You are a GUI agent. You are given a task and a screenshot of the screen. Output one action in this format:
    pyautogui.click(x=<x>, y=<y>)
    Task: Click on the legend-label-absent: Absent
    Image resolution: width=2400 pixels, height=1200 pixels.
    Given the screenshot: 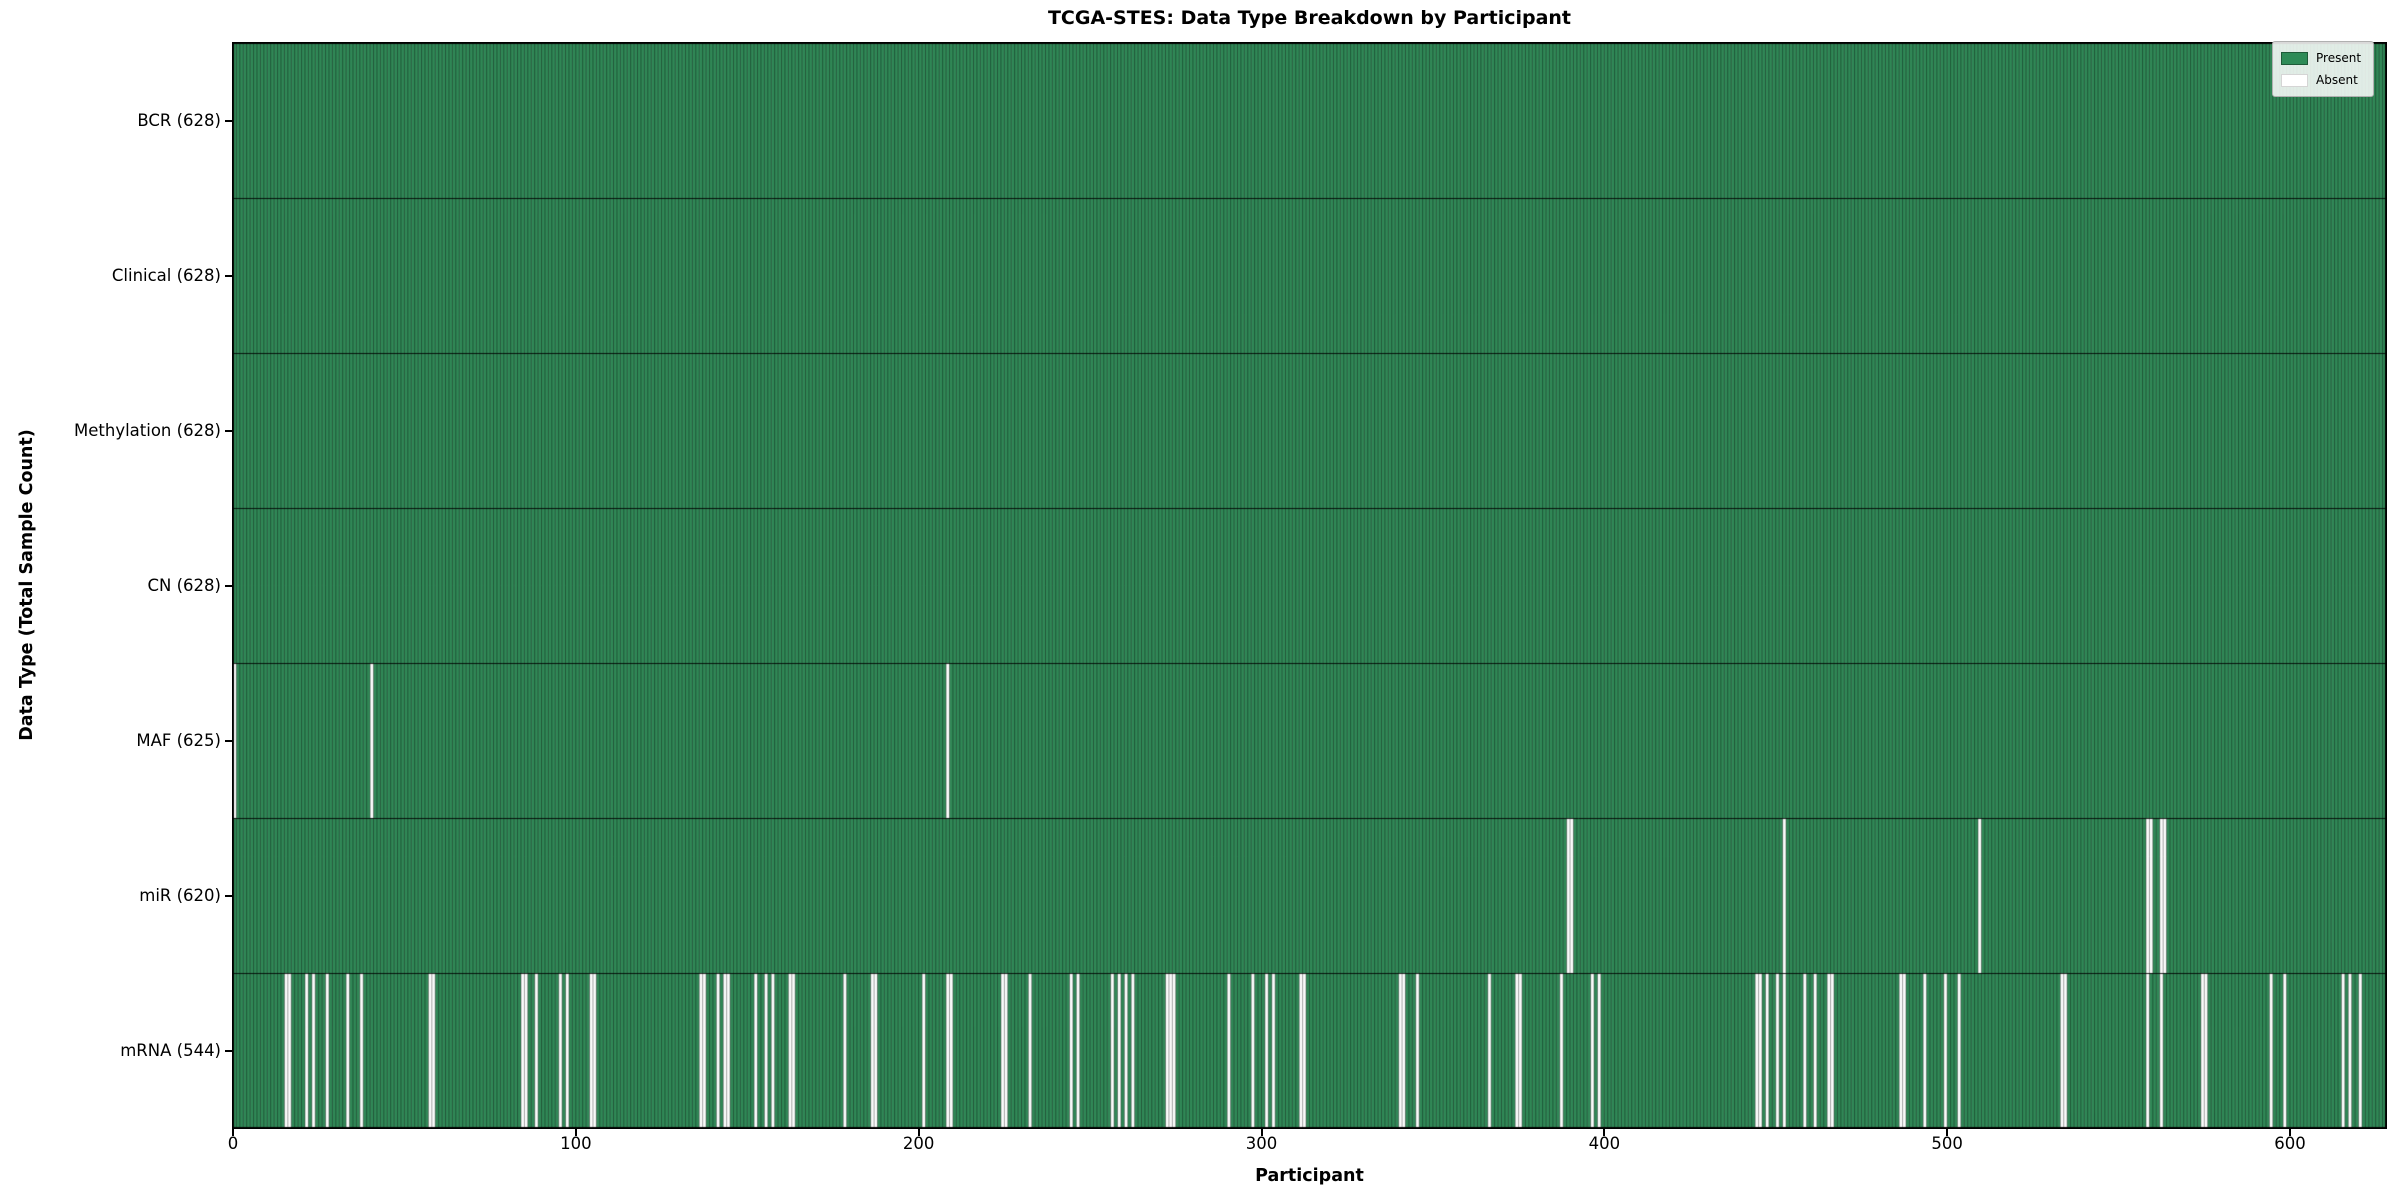 What is the action you would take?
    pyautogui.click(x=2337, y=80)
    